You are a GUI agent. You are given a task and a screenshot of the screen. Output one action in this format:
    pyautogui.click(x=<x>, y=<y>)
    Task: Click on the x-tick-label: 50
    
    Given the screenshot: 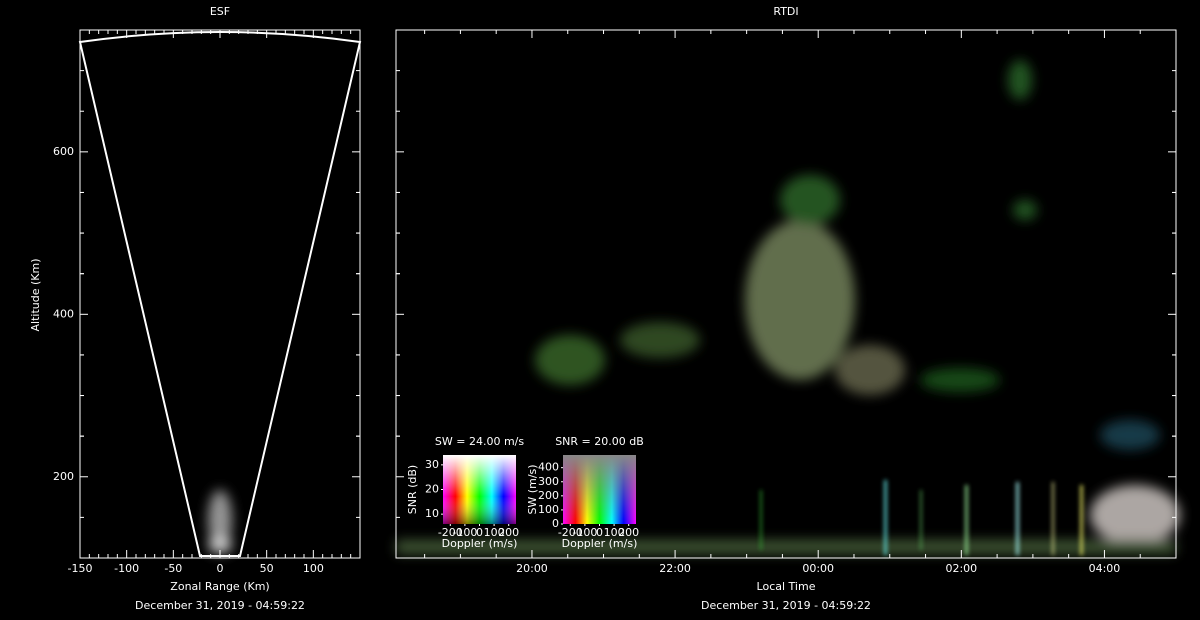 What is the action you would take?
    pyautogui.click(x=267, y=568)
    